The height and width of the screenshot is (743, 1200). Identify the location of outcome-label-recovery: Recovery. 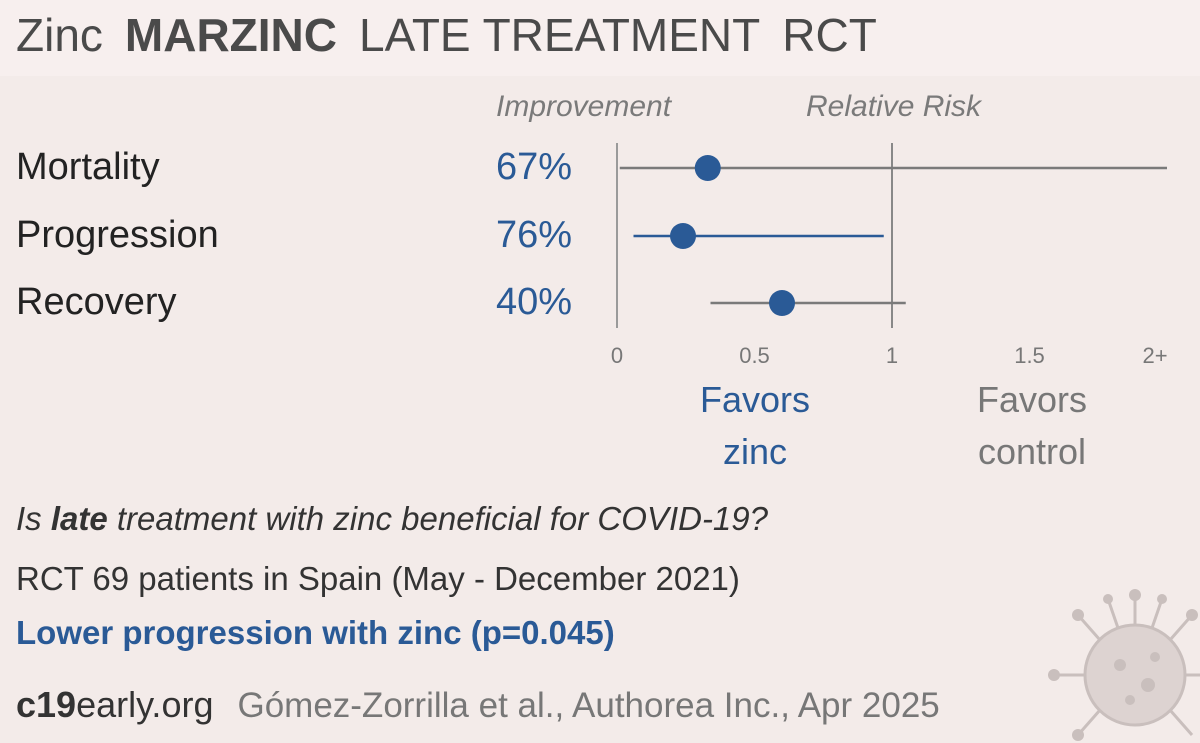
(96, 302).